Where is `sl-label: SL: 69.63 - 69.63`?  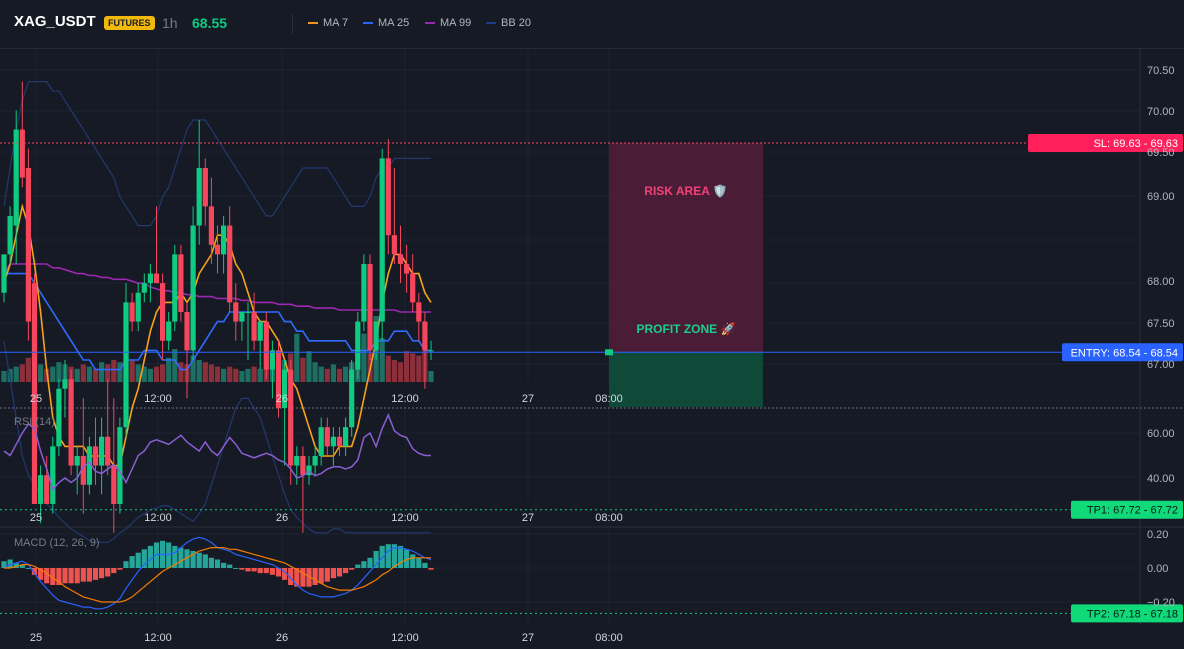
sl-label: SL: 69.63 - 69.63 is located at coordinates (1136, 144).